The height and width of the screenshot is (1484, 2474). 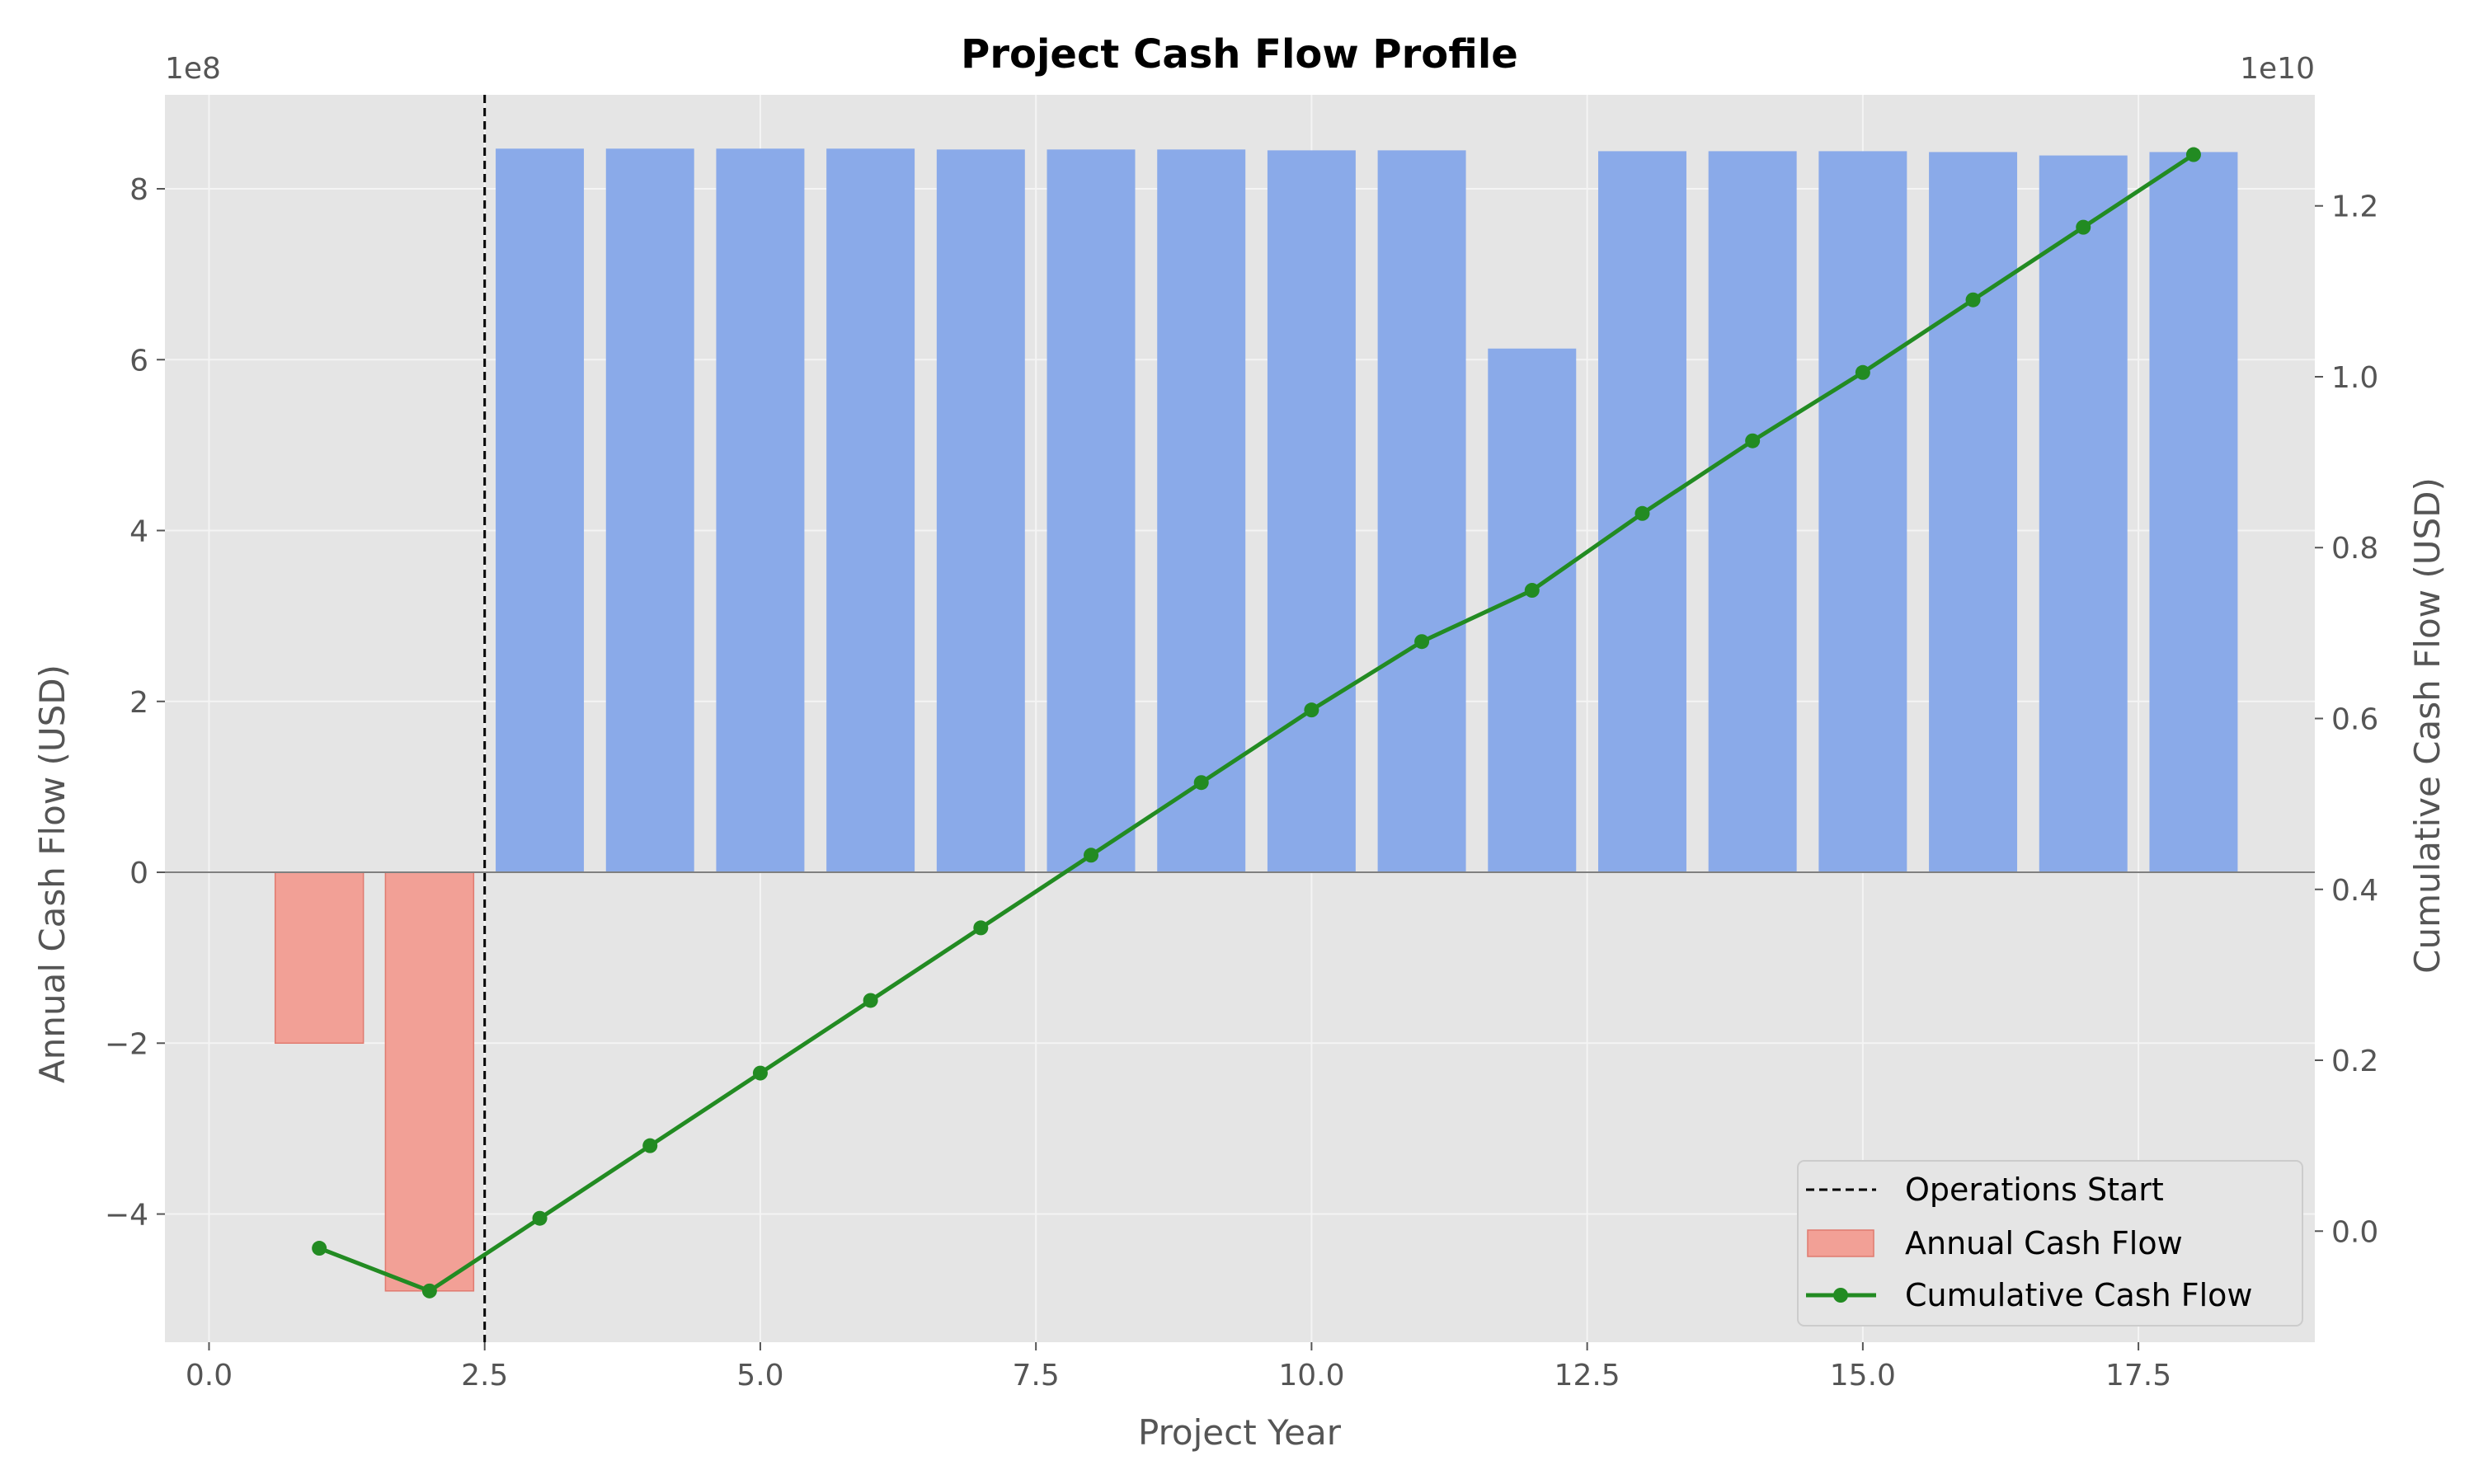 I want to click on y-right-offset-text: 1e10, so click(x=2277, y=69).